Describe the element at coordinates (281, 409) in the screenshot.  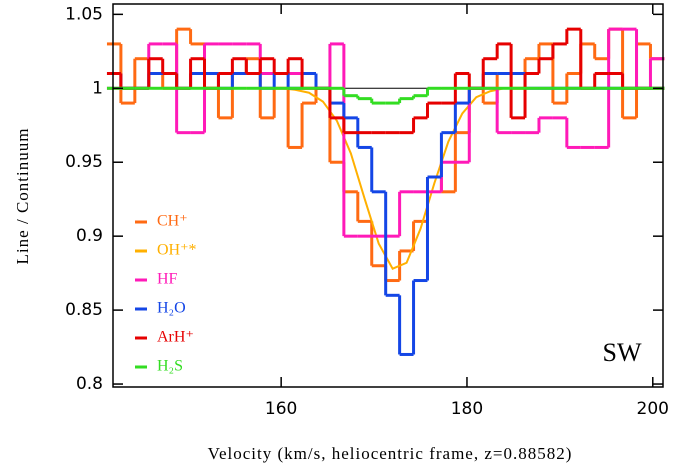
I see `x-tick-label: 160` at that location.